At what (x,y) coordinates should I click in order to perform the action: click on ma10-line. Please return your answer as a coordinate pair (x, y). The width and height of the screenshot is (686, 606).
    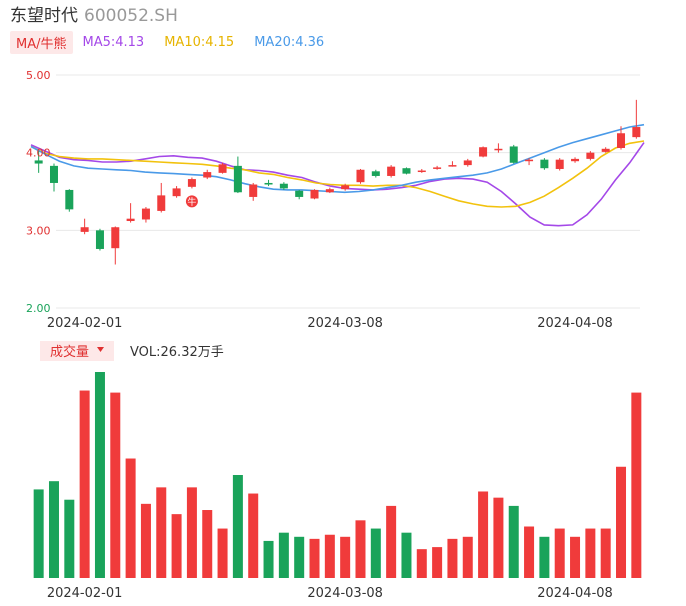
    Looking at the image, I should click on (337, 174).